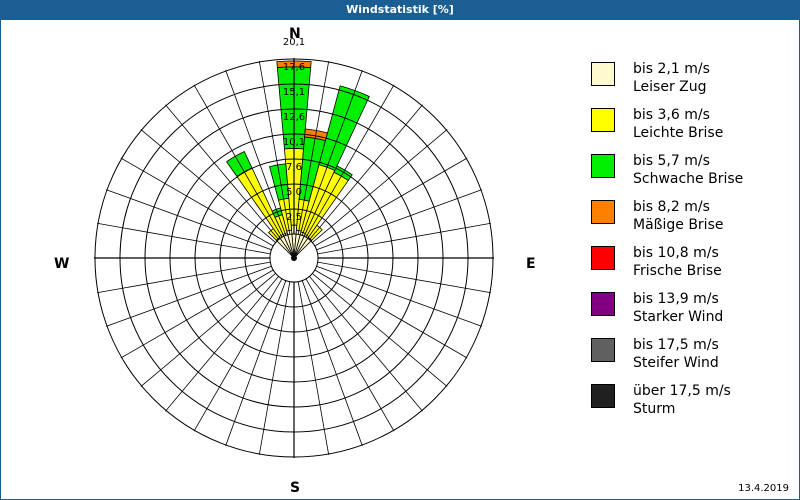  What do you see at coordinates (676, 363) in the screenshot?
I see `legend-label: Steifer Wind` at bounding box center [676, 363].